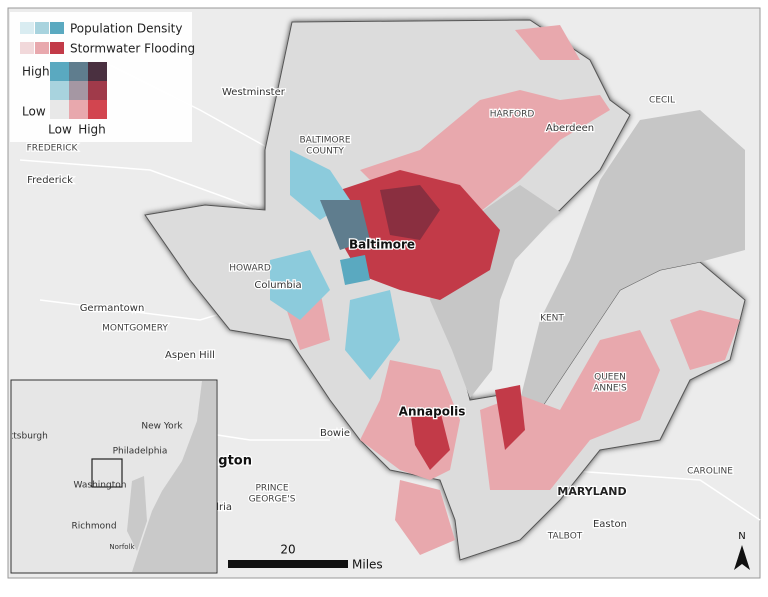 Image resolution: width=768 pixels, height=597 pixels. Describe the element at coordinates (140, 452) in the screenshot. I see `inset-place-label: Philadelphia` at that location.